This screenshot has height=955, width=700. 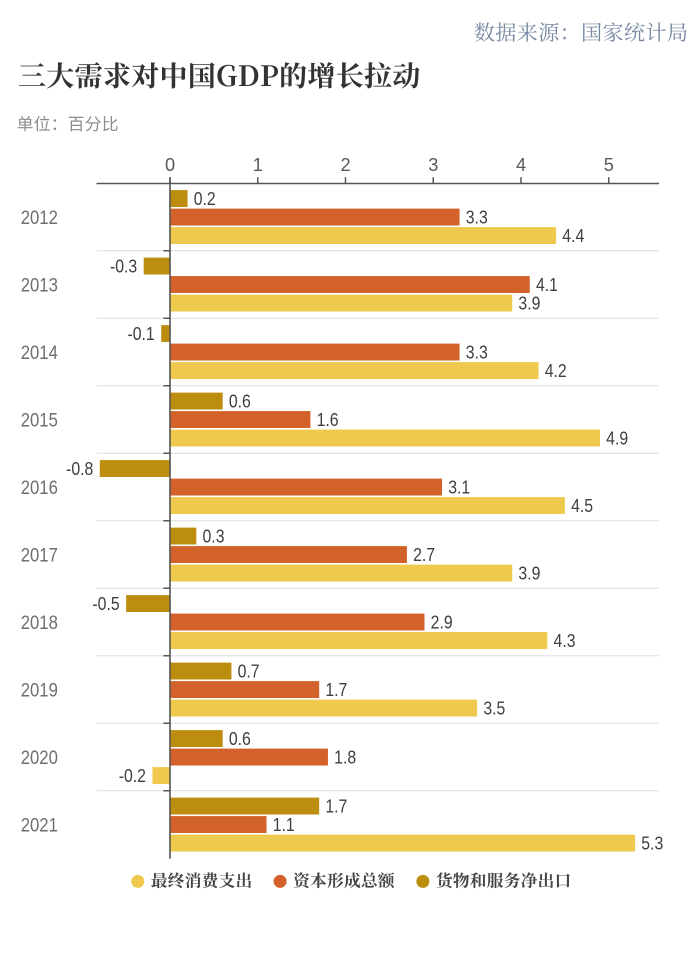 I want to click on svg-text: 5.3, so click(x=652, y=843).